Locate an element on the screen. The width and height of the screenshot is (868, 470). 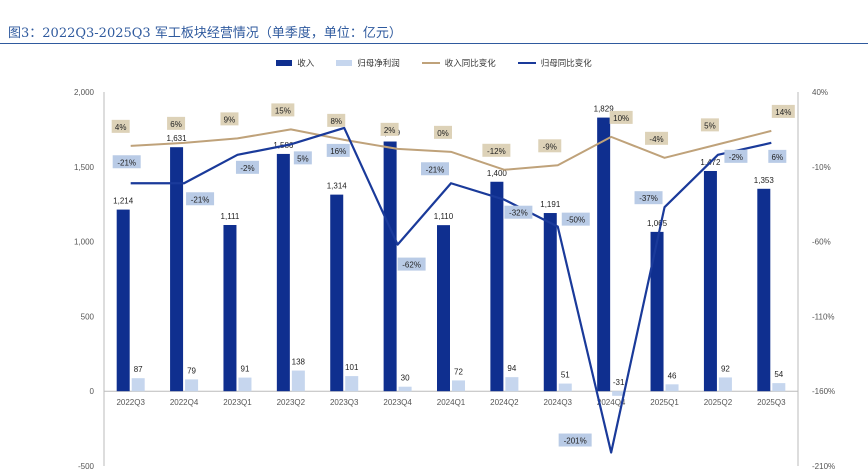
revenue-yoy-label: -12% is located at coordinates (496, 151).